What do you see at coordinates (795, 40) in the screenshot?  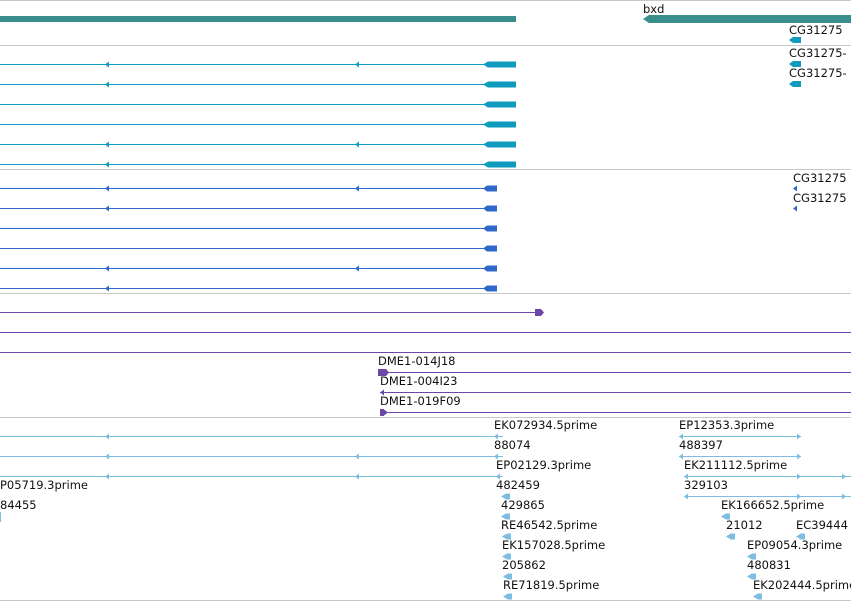 I see `gene-feature-cg31275` at bounding box center [795, 40].